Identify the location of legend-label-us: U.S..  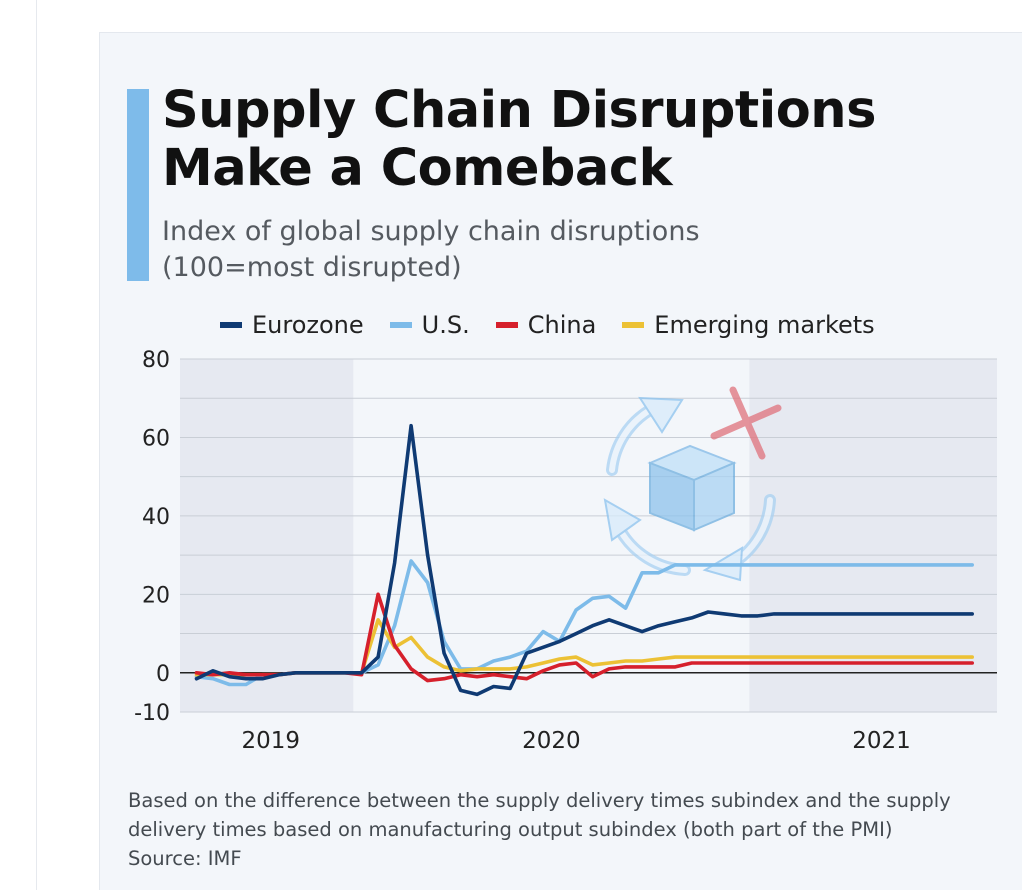
(445, 325).